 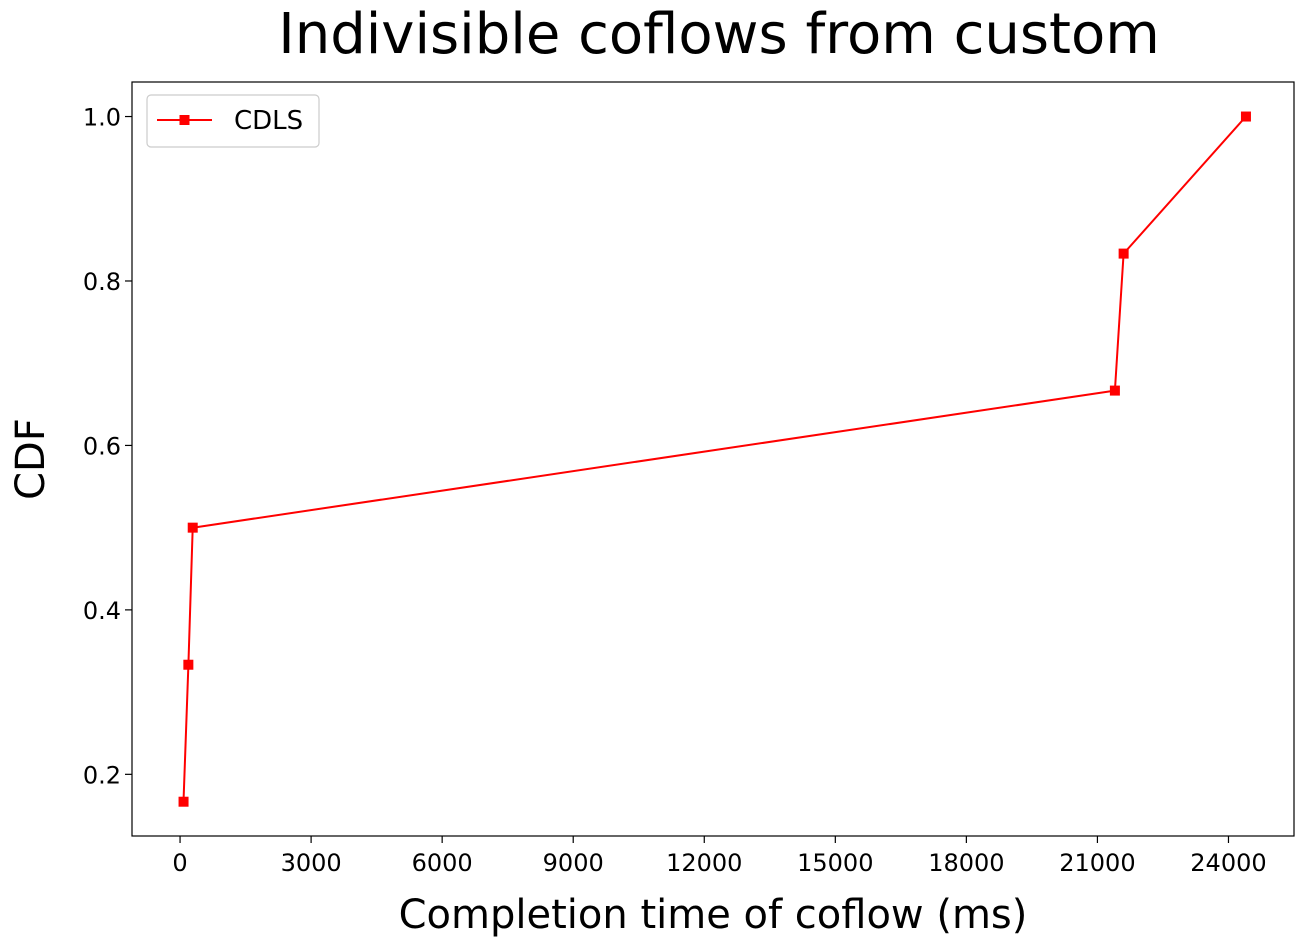 What do you see at coordinates (179, 863) in the screenshot?
I see `x-tick-label: 0` at bounding box center [179, 863].